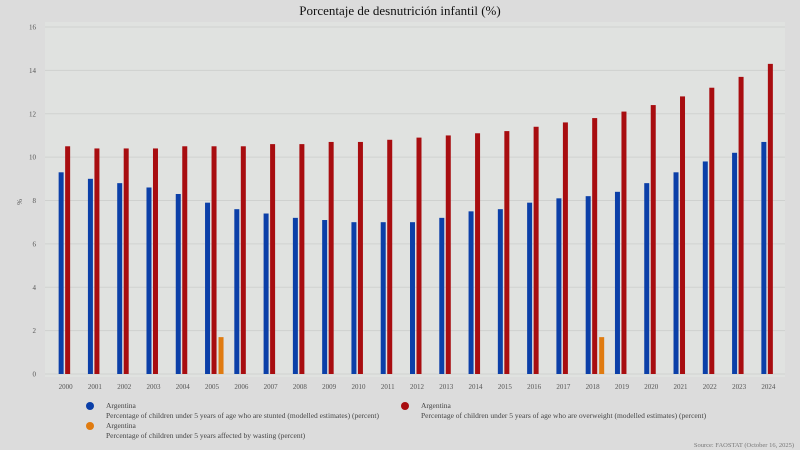  I want to click on y-tick-label: 8, so click(35, 201).